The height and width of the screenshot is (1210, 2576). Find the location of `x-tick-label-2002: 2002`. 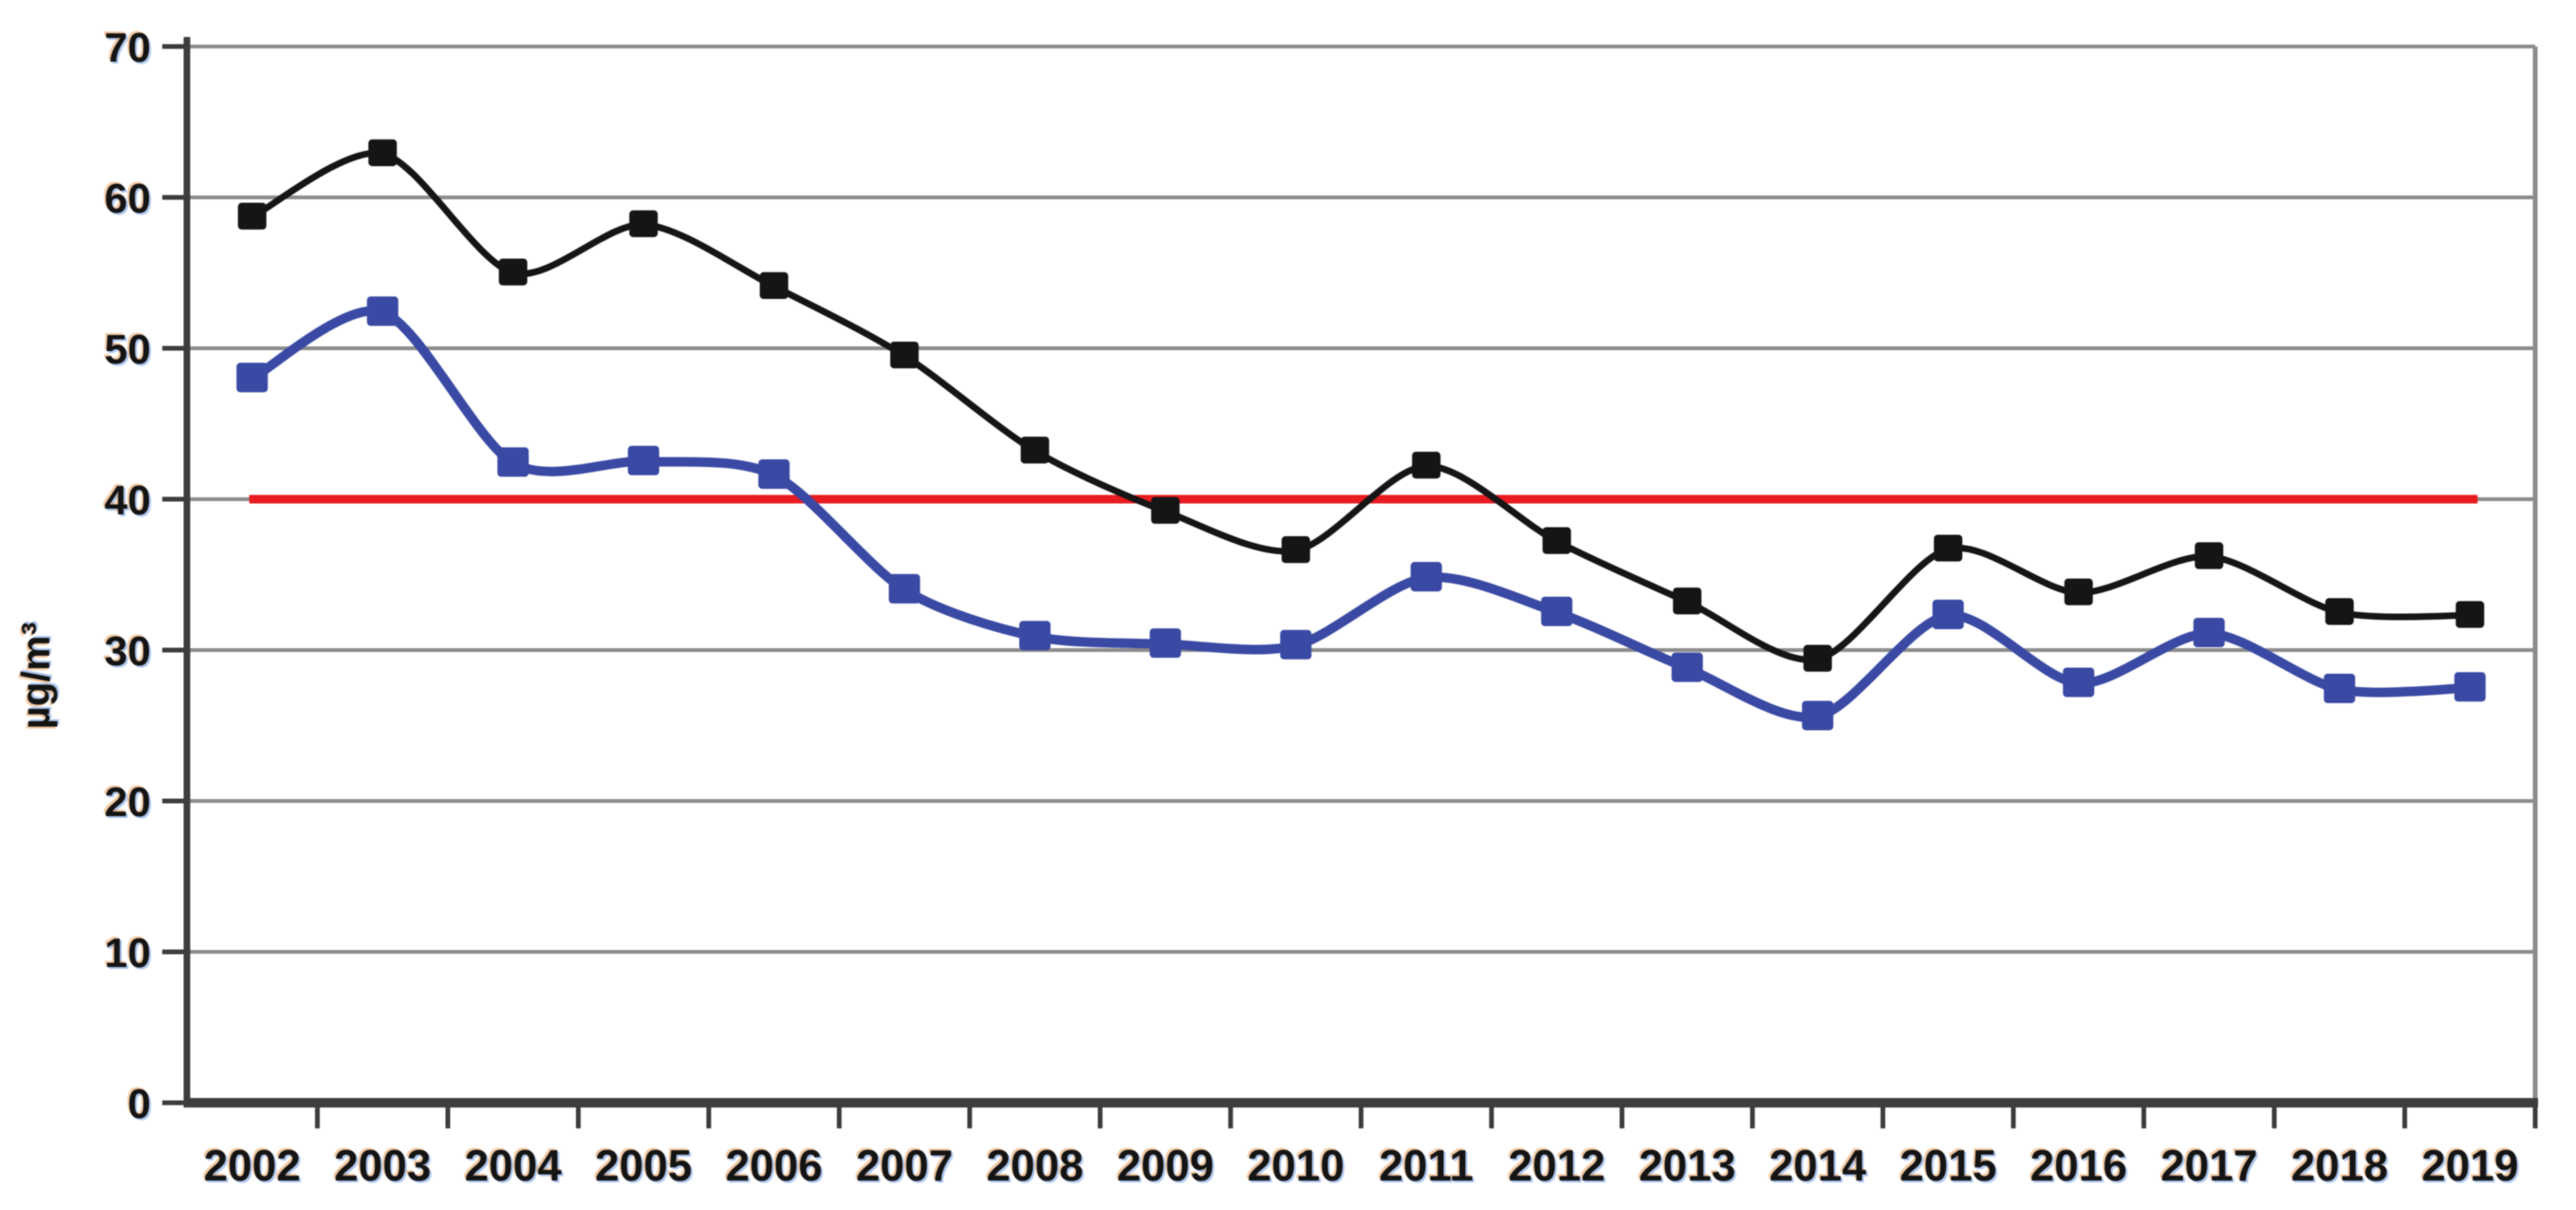

x-tick-label-2002: 2002 is located at coordinates (252, 1165).